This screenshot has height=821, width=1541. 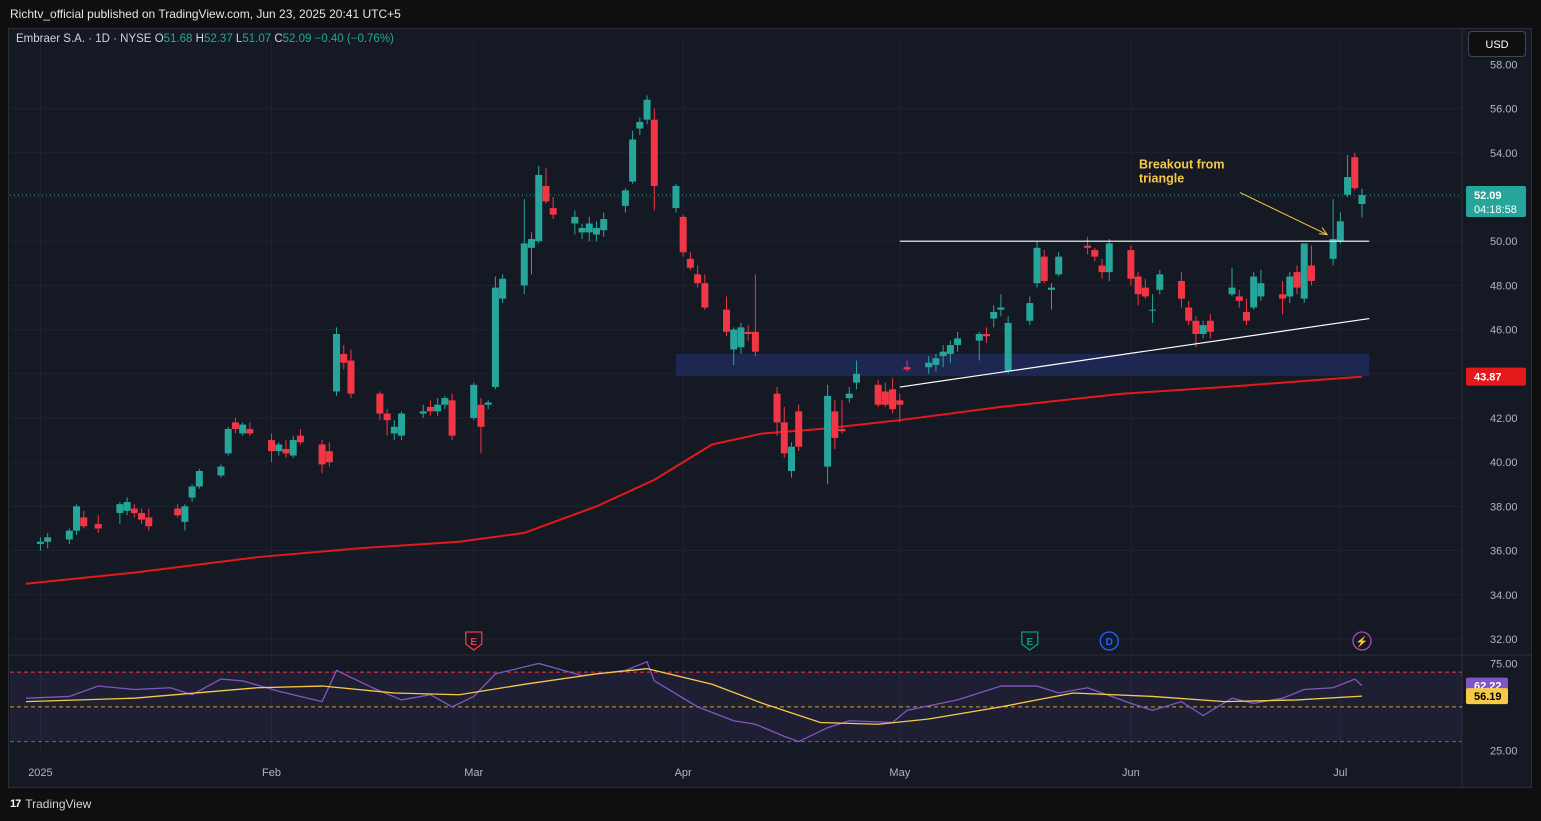 What do you see at coordinates (1504, 65) in the screenshot?
I see `y-tick-label-top: 58.00` at bounding box center [1504, 65].